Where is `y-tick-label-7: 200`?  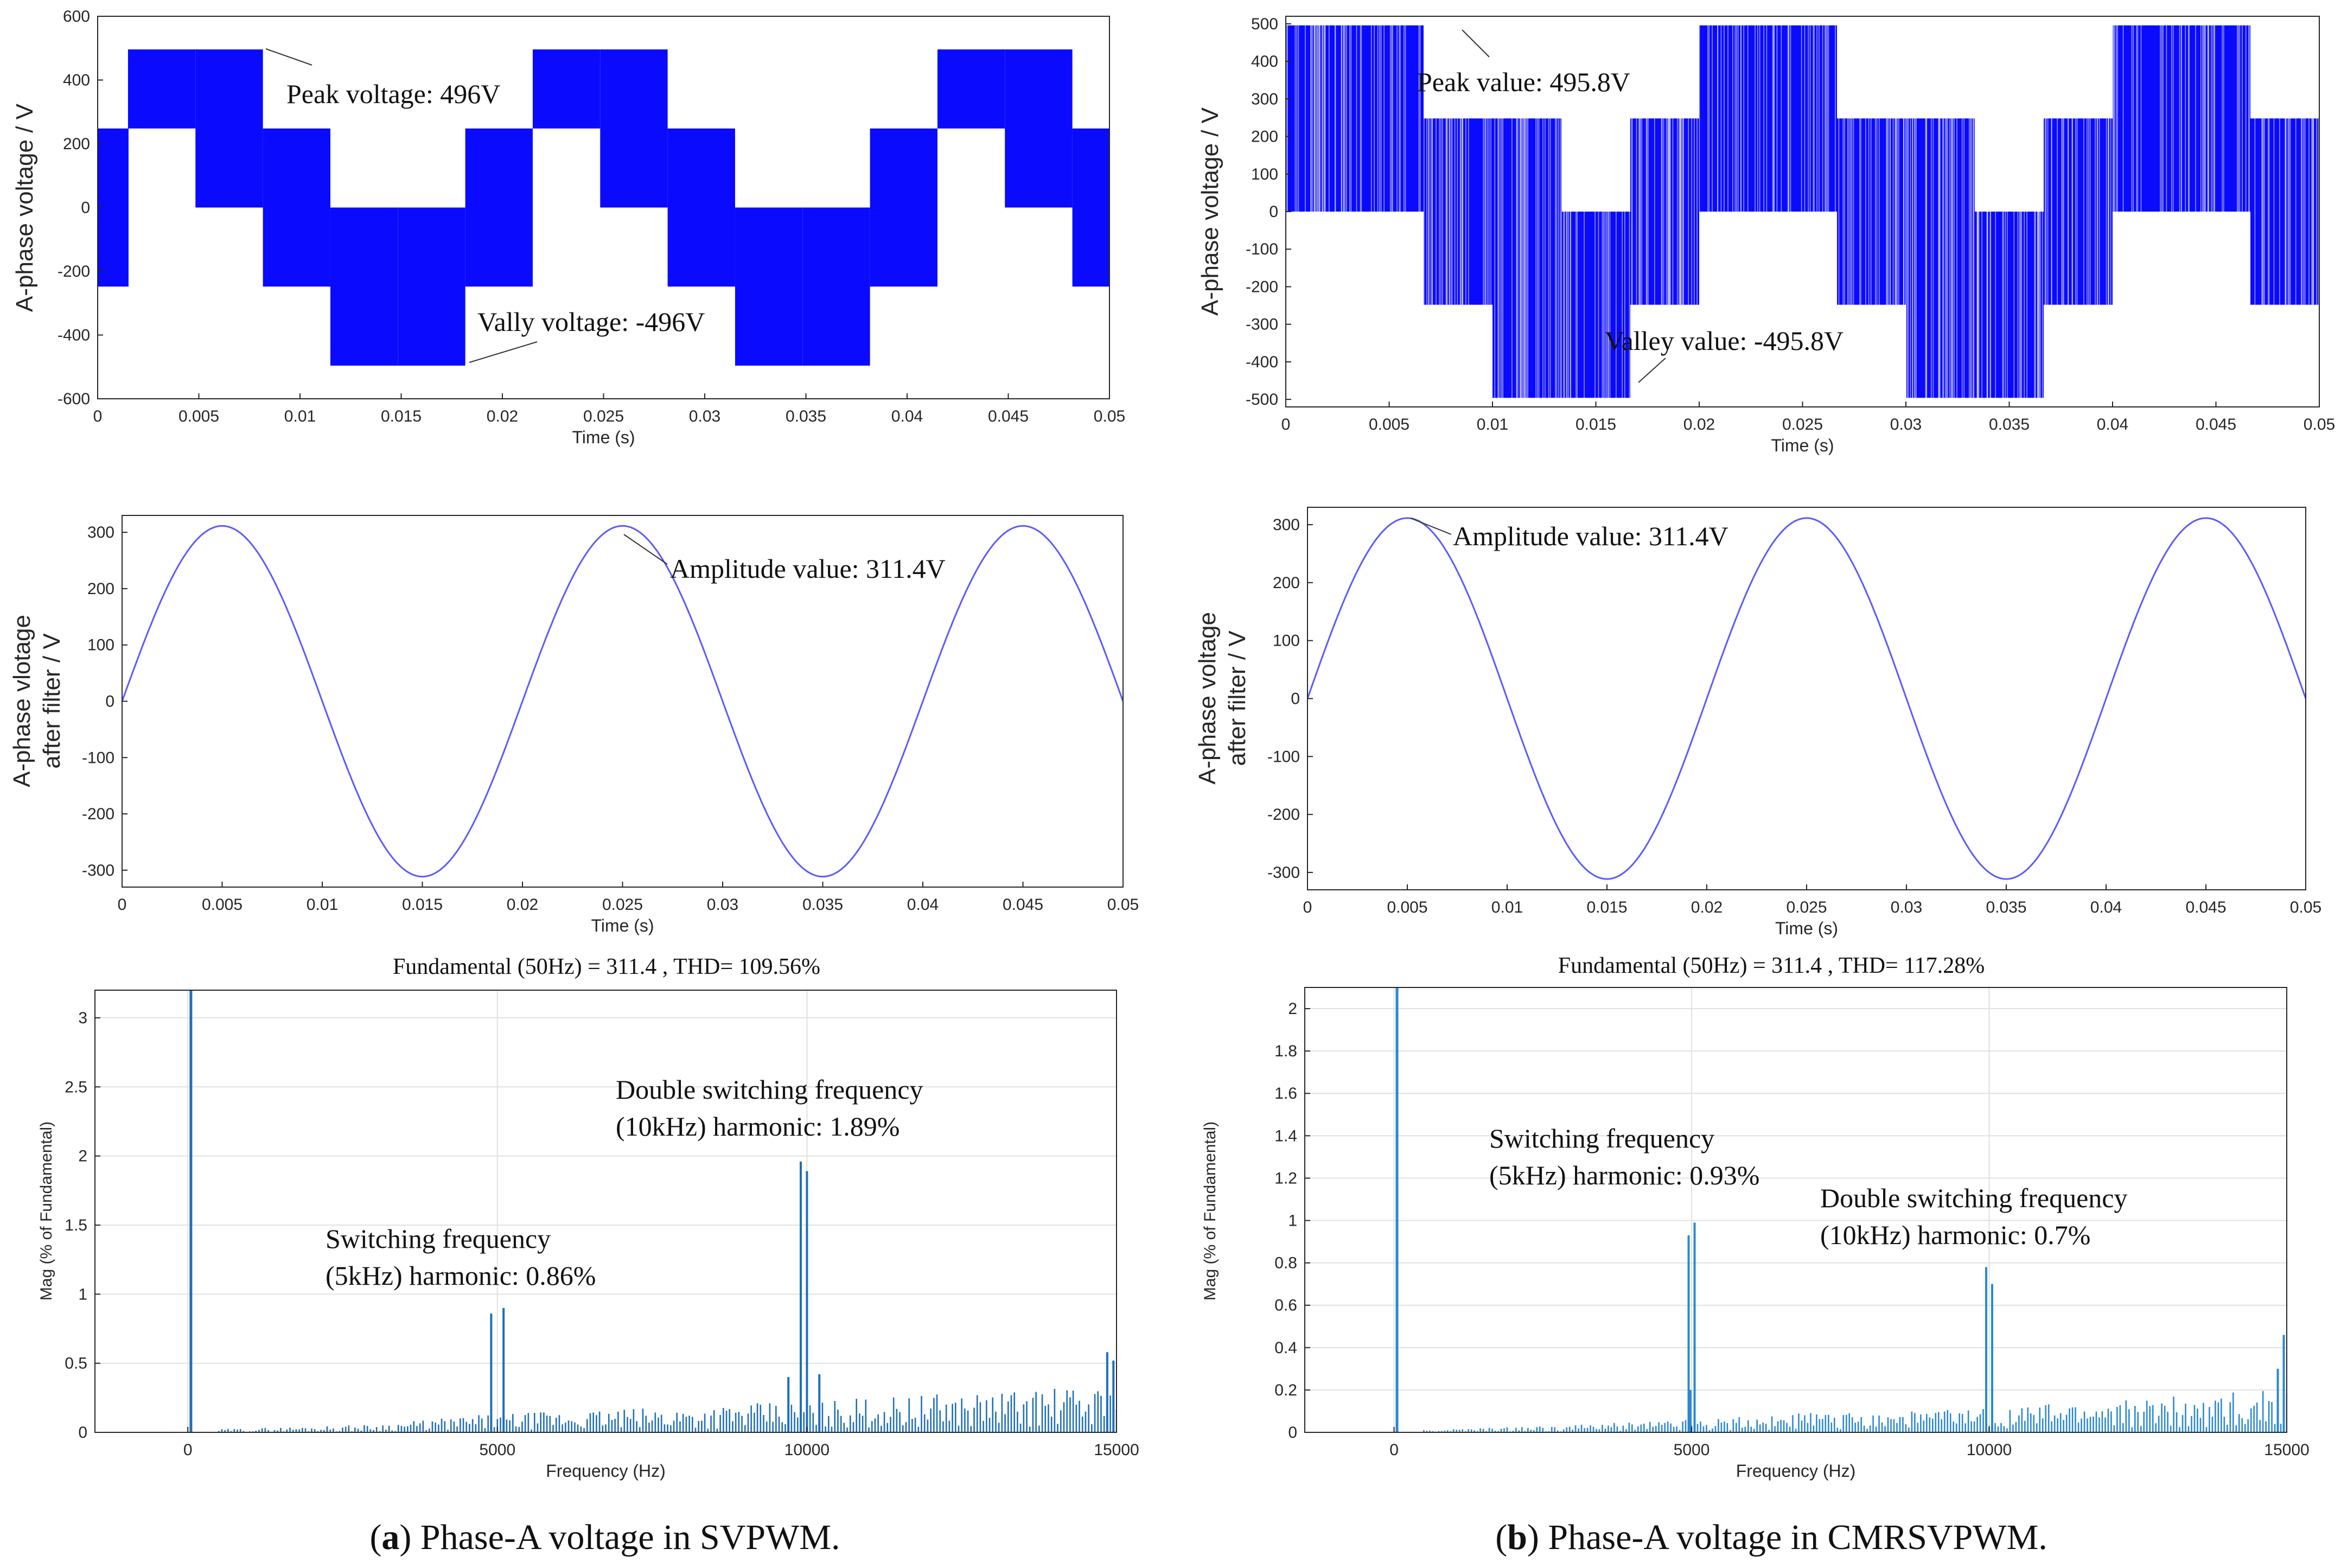
y-tick-label-7: 200 is located at coordinates (1264, 137).